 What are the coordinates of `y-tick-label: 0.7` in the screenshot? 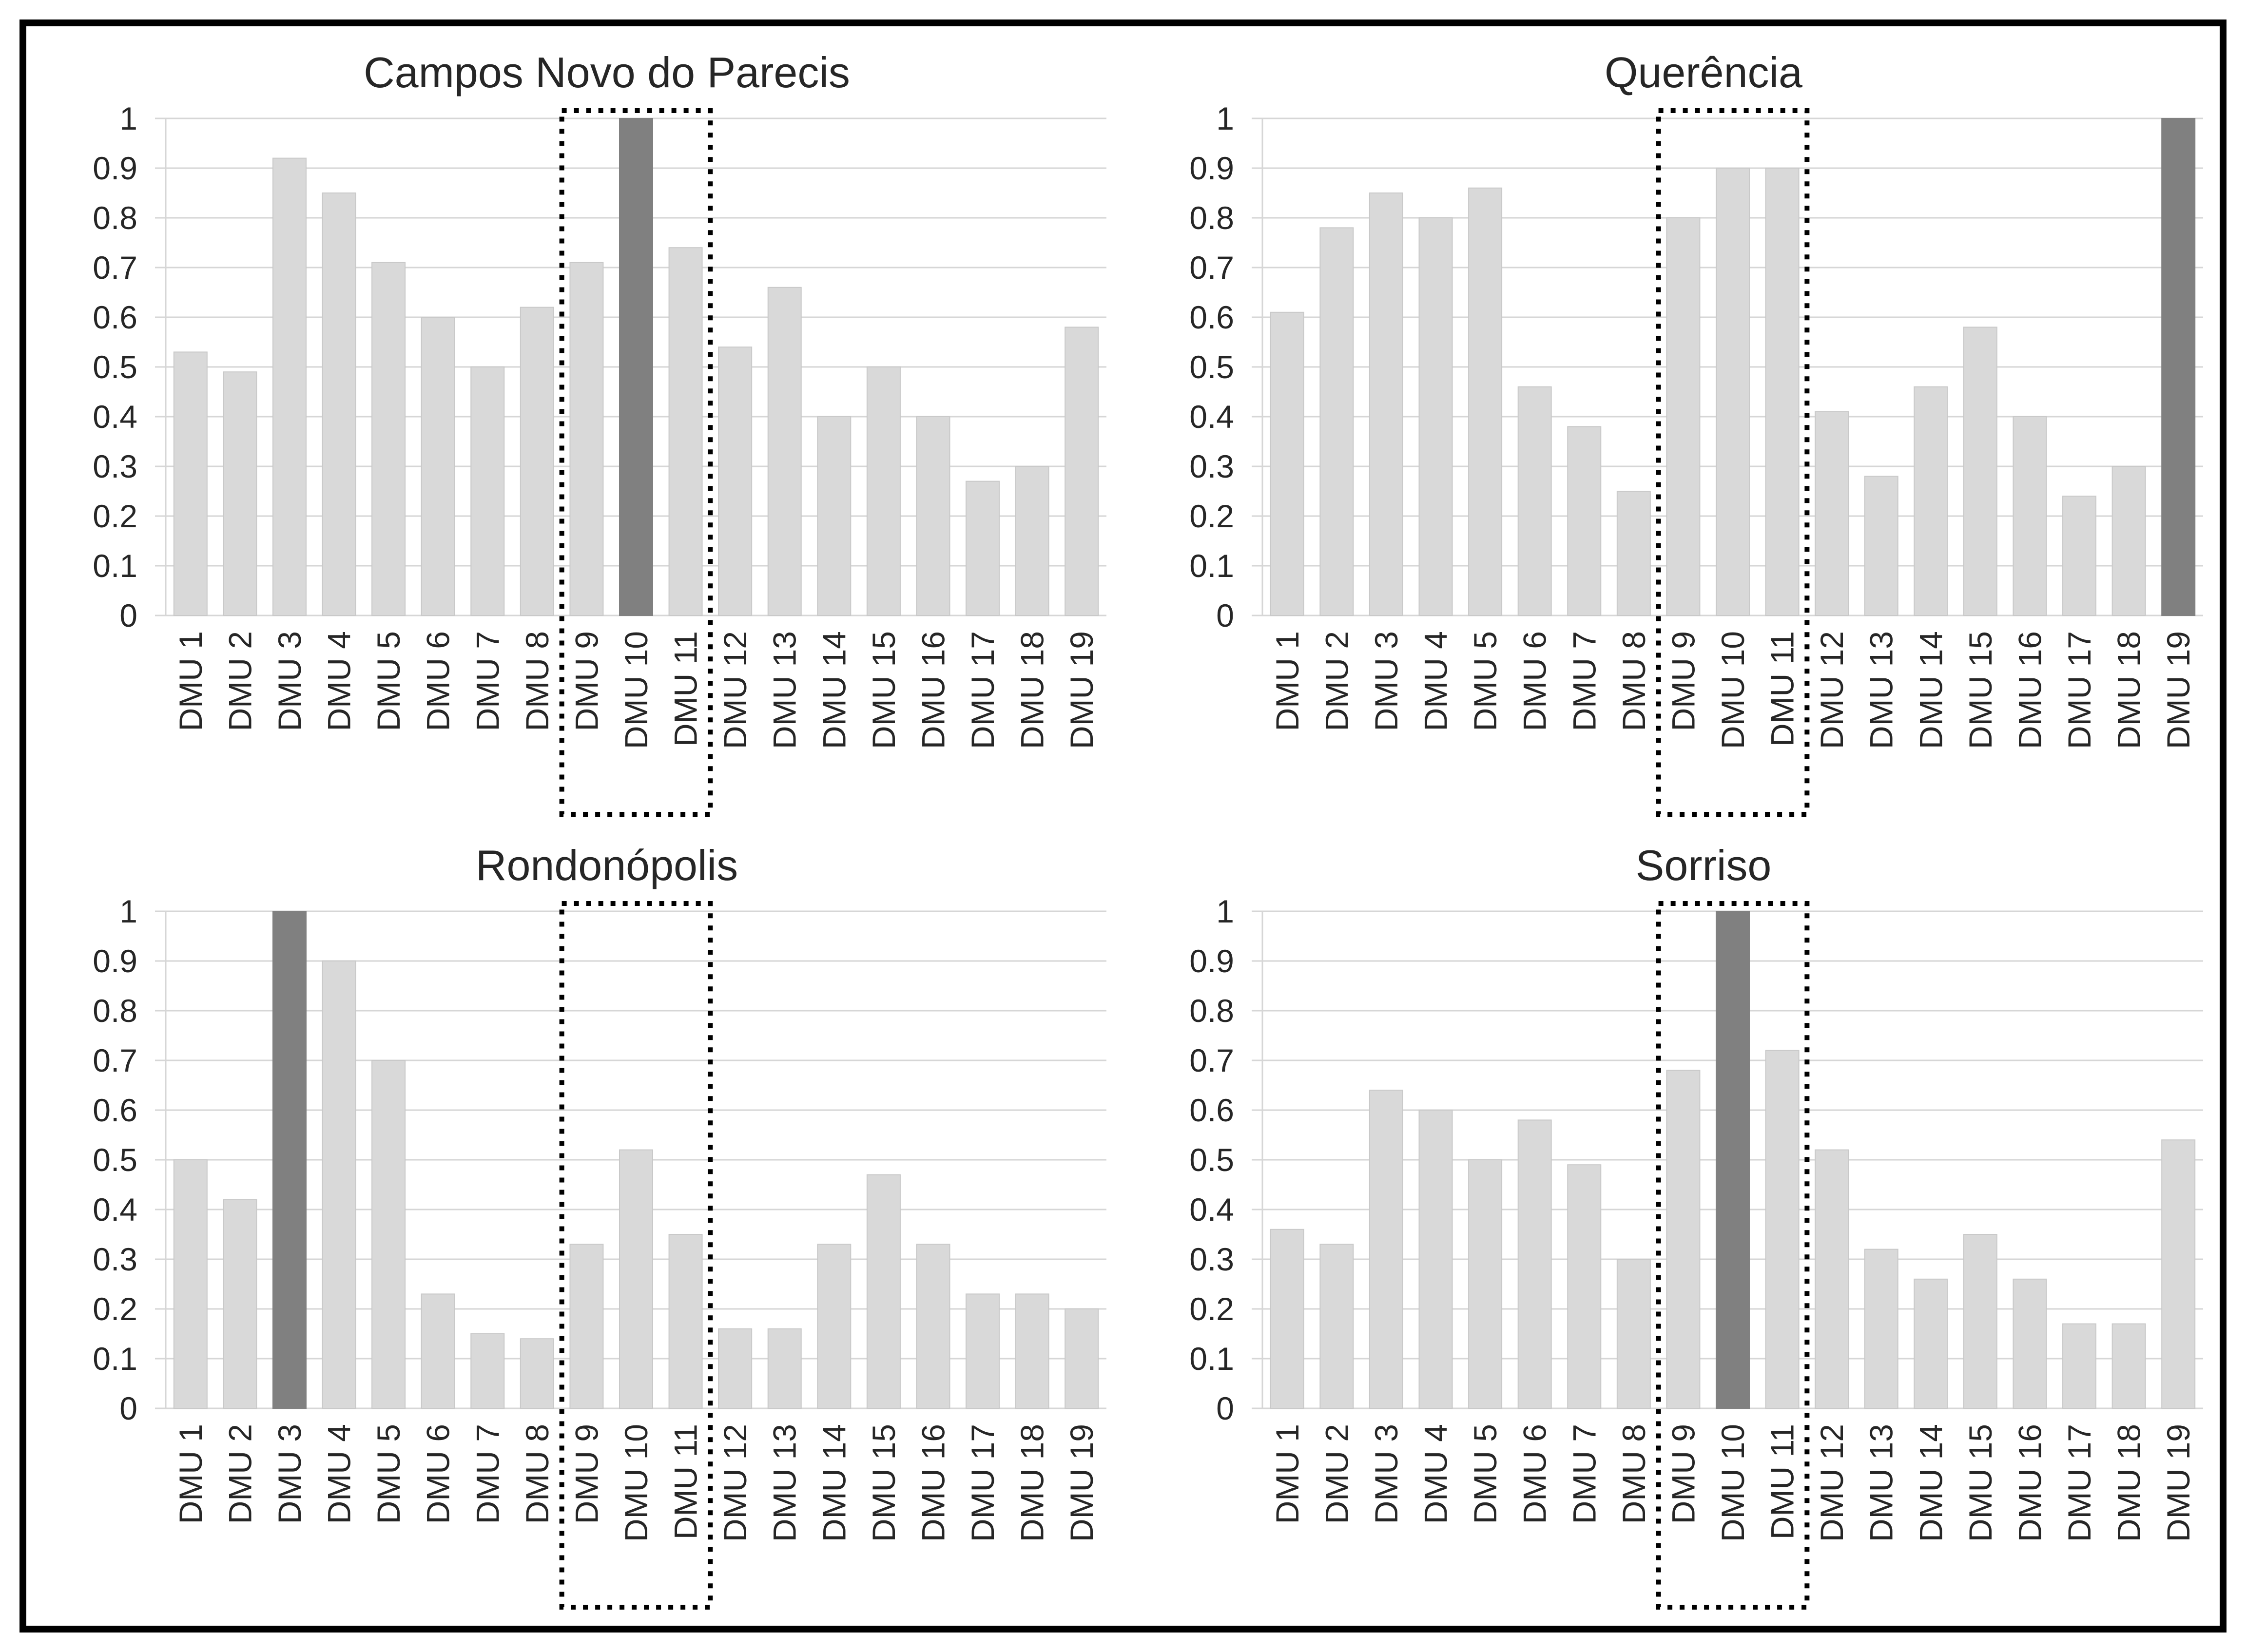 It's located at (115, 1060).